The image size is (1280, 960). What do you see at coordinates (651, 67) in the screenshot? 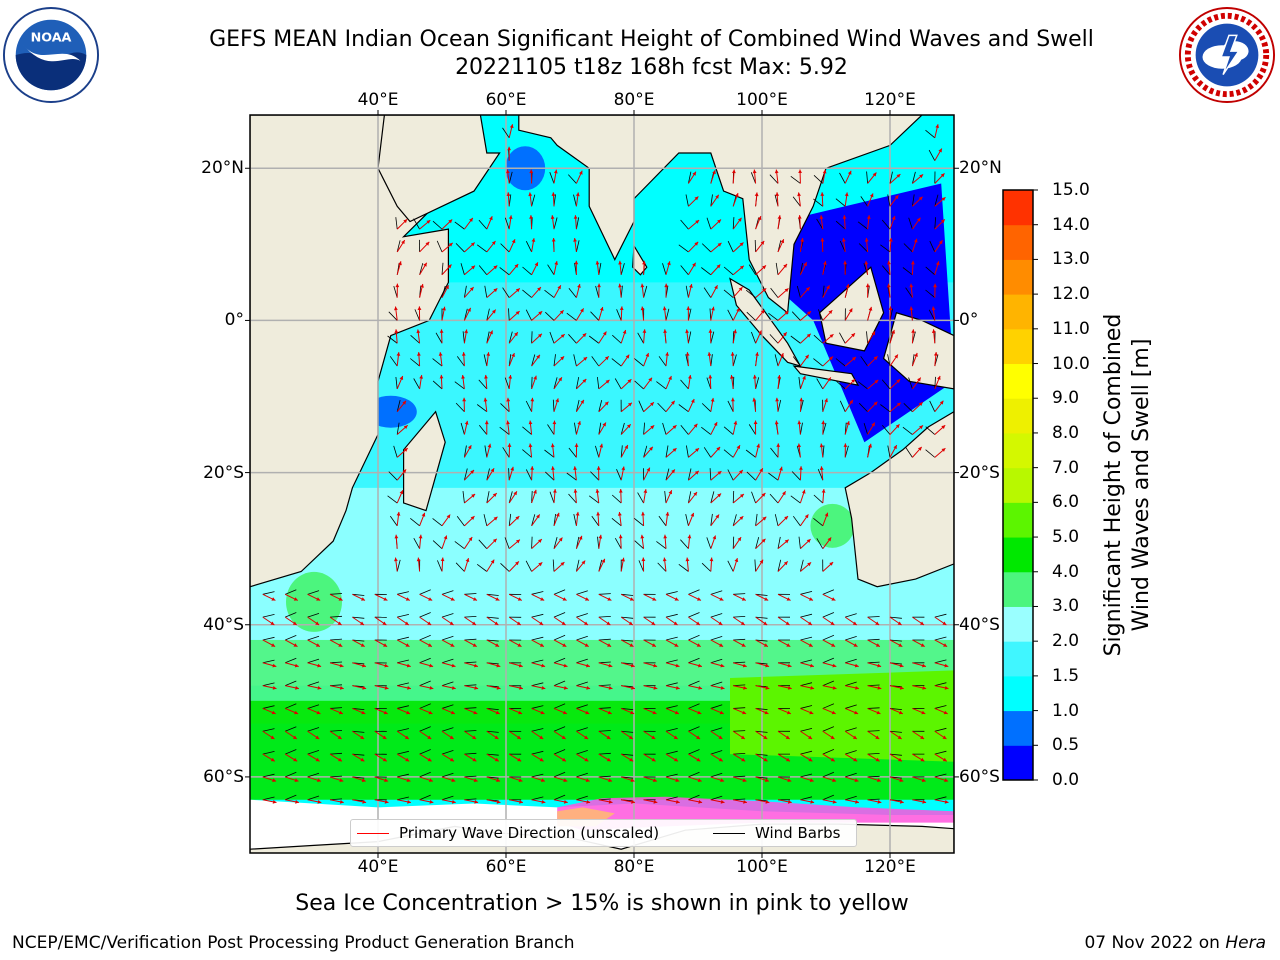
I see `chart-subtitle: 20221105 t18z 168h fcst Max: 5.92` at bounding box center [651, 67].